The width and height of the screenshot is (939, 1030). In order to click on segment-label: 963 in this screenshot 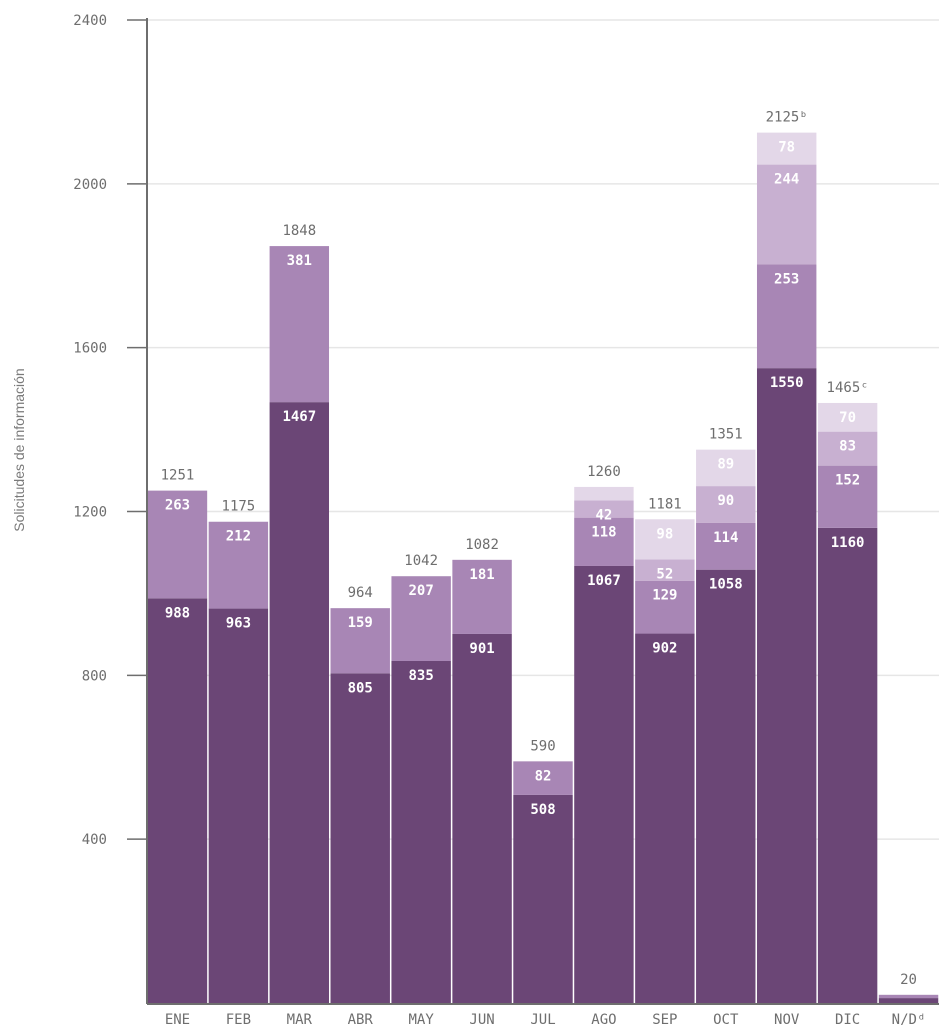, I will do `click(238, 624)`.